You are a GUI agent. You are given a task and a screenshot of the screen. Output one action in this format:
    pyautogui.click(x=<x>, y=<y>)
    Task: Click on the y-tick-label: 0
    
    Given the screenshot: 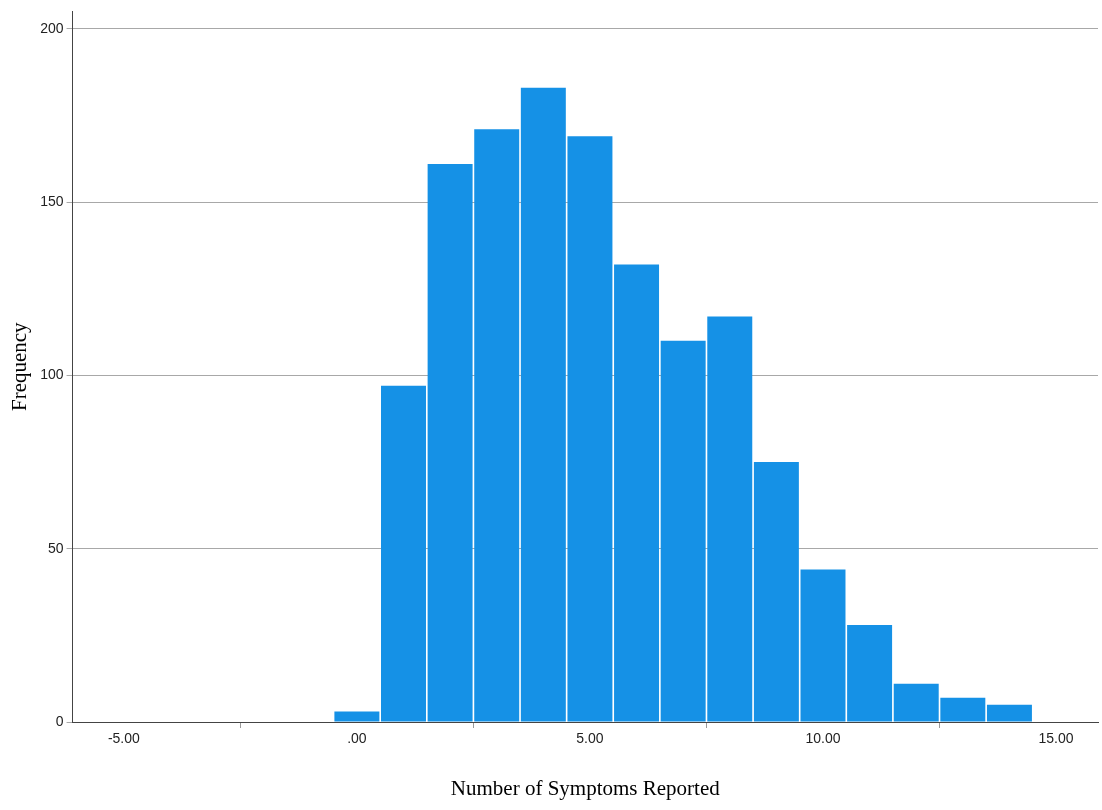 What is the action you would take?
    pyautogui.click(x=59, y=720)
    